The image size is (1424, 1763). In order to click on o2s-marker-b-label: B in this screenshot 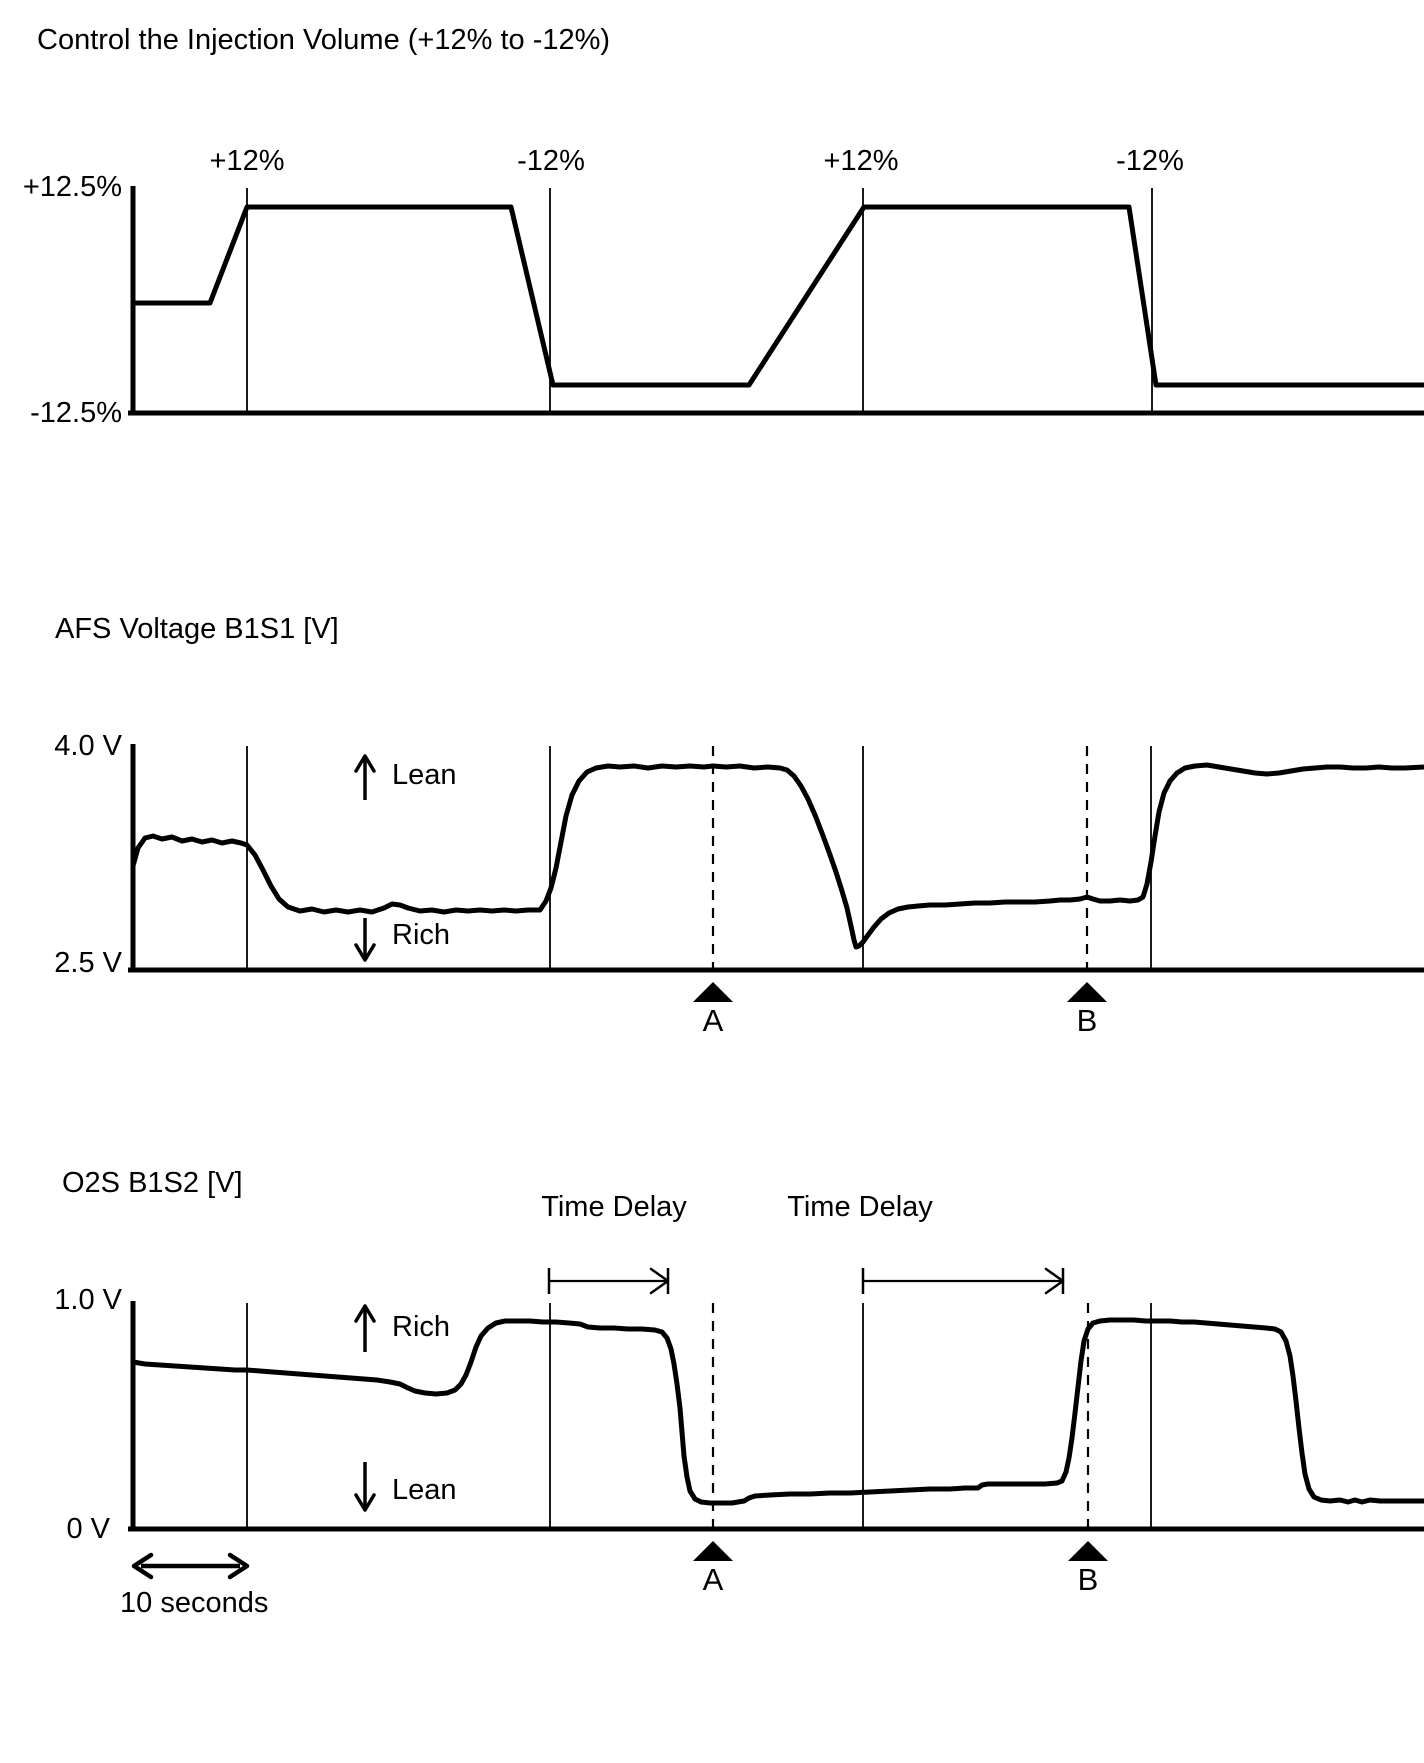, I will do `click(1088, 1579)`.